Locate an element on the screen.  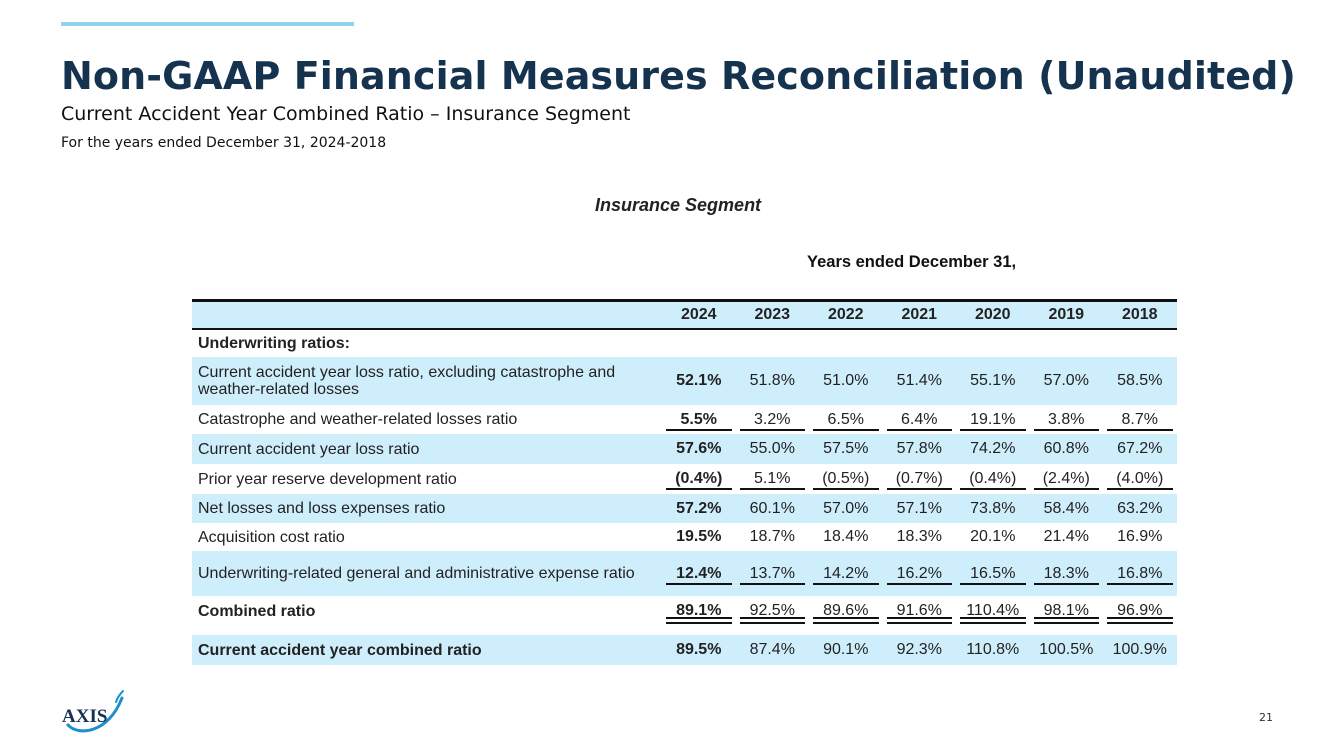
value-cell: 110.4% is located at coordinates (993, 613).